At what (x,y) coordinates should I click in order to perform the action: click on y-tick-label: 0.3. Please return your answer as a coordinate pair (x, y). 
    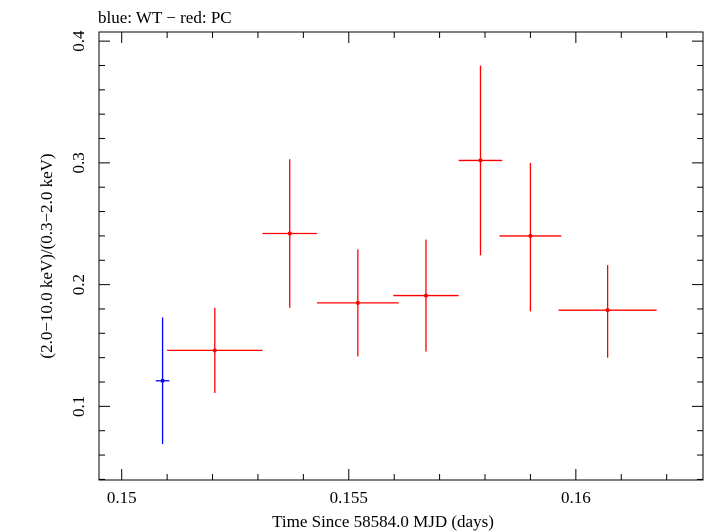
    Looking at the image, I should click on (78, 162).